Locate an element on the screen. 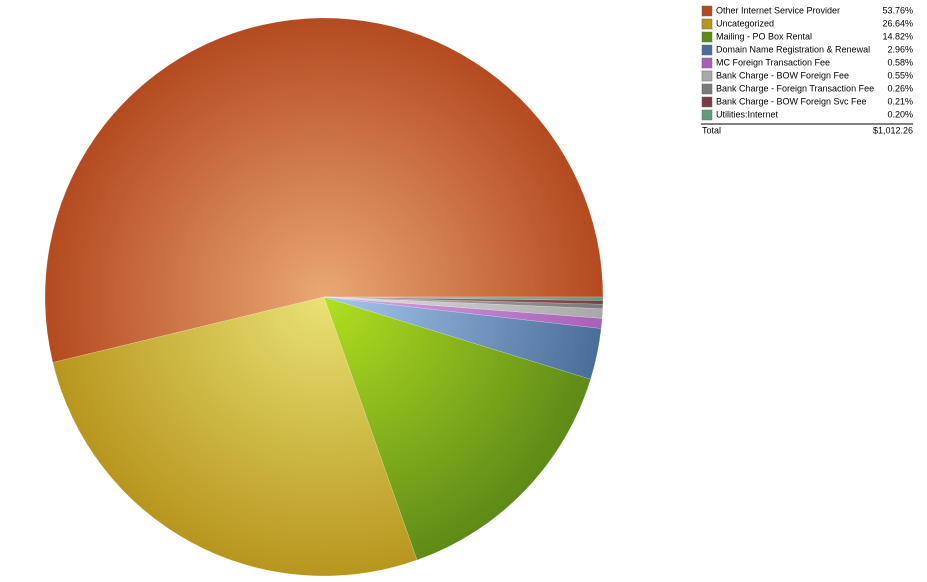 This screenshot has height=582, width=927. legend-label: Bank Charge - BOW Foreign Svc Fee is located at coordinates (791, 101).